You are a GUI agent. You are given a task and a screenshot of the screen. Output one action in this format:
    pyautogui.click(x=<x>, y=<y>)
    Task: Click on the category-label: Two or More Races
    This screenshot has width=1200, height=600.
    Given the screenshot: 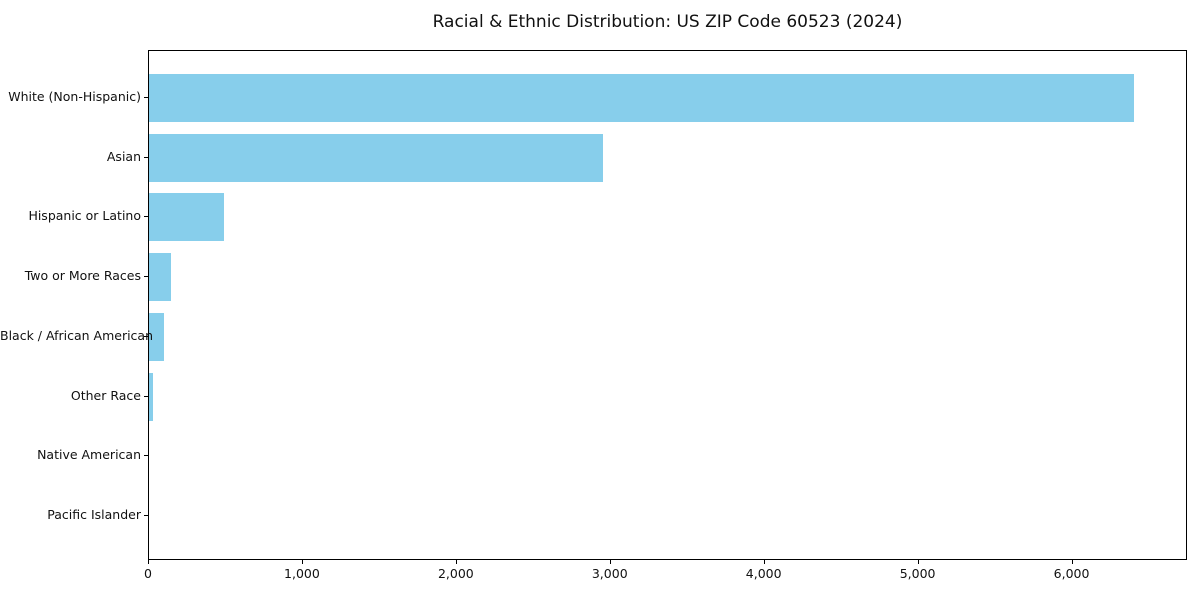 What is the action you would take?
    pyautogui.click(x=82, y=276)
    